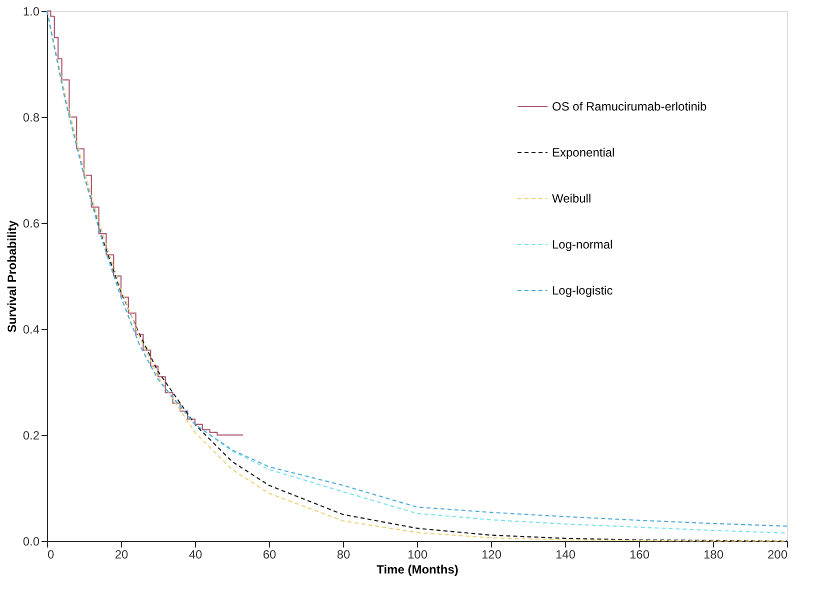 The image size is (828, 614). What do you see at coordinates (195, 555) in the screenshot?
I see `x-tick-label: 40` at bounding box center [195, 555].